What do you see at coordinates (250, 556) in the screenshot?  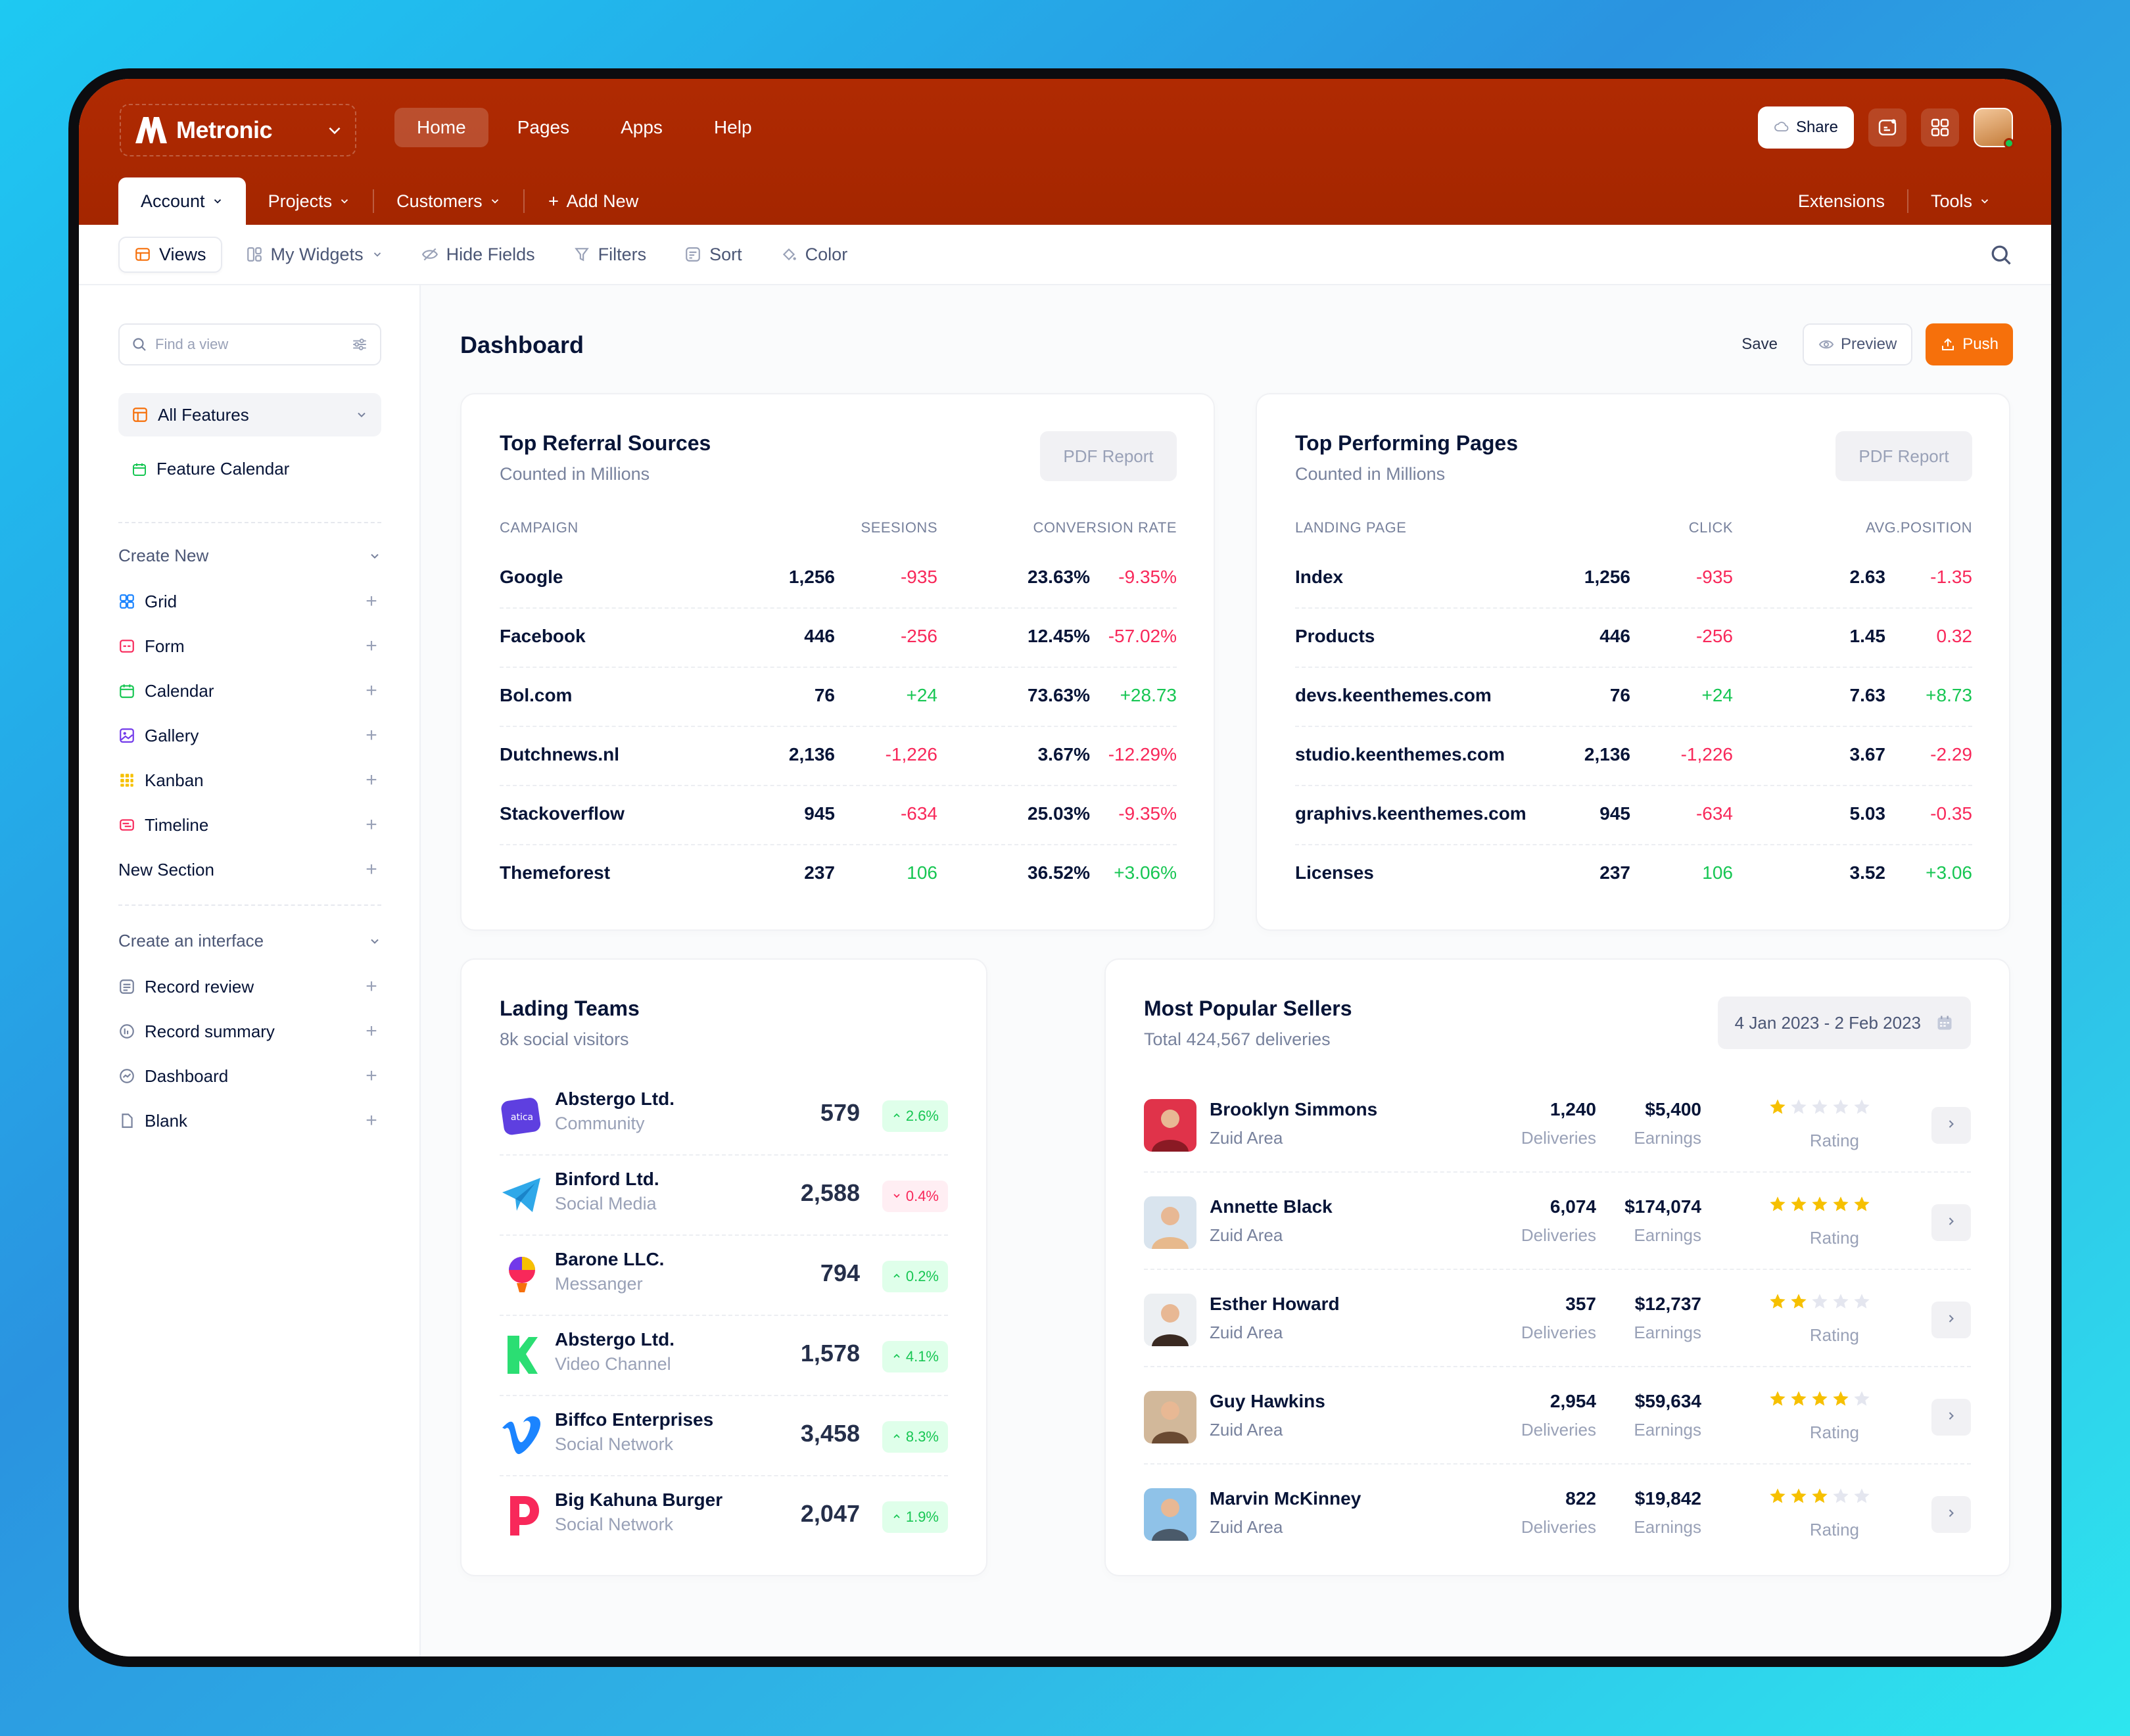 I see `create-new-header: Create New` at bounding box center [250, 556].